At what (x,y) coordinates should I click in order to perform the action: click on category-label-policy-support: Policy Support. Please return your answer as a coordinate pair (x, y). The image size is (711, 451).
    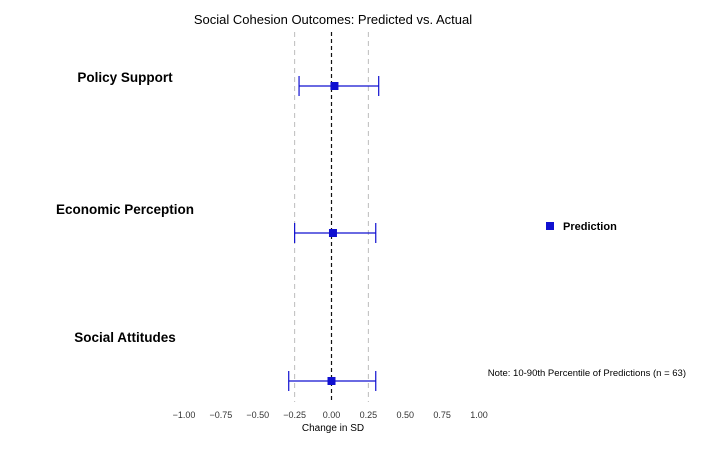
    Looking at the image, I should click on (125, 77).